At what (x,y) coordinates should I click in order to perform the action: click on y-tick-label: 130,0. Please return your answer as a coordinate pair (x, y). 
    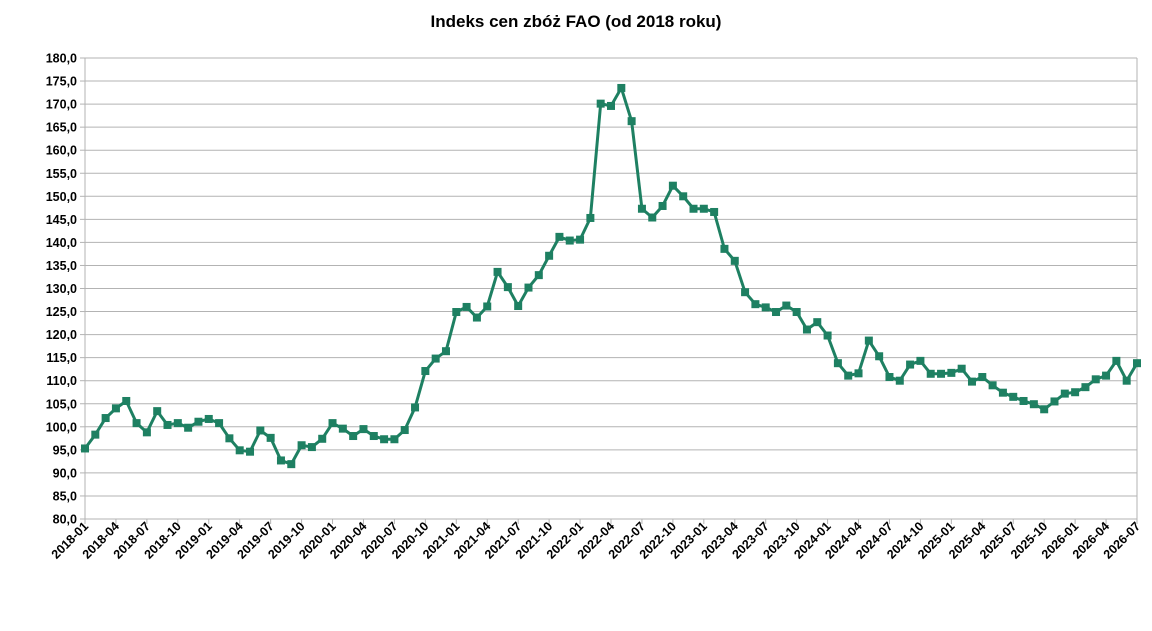
    Looking at the image, I should click on (61, 289).